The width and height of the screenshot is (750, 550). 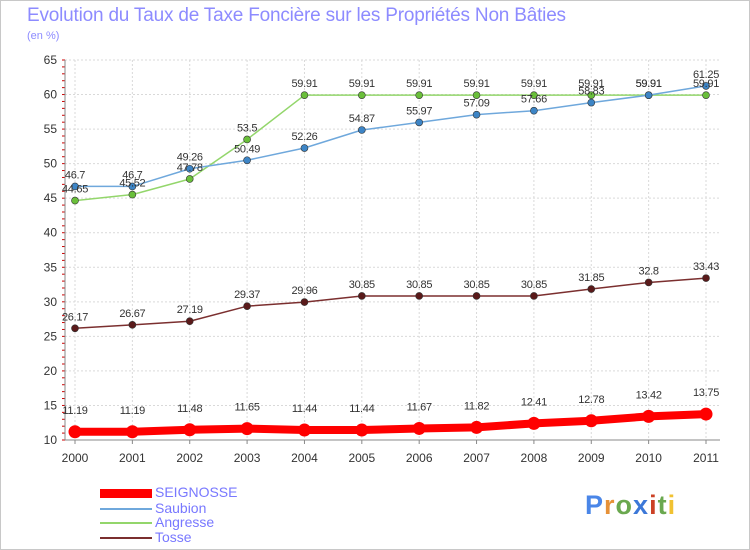 What do you see at coordinates (51, 302) in the screenshot?
I see `y-tick-label: 30` at bounding box center [51, 302].